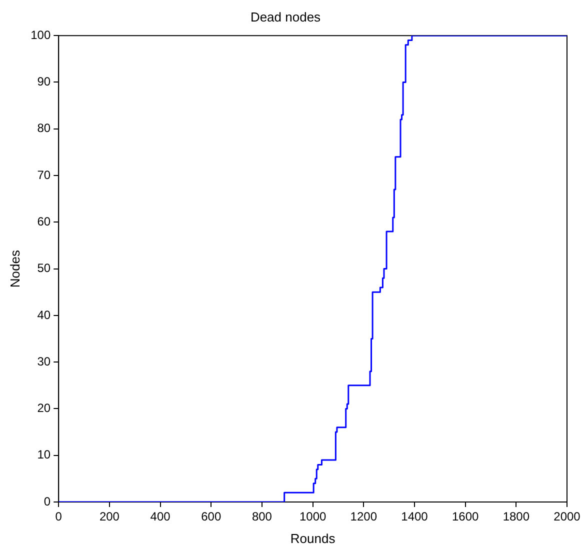 This screenshot has width=585, height=551. I want to click on x-tick-label: 1200, so click(364, 517).